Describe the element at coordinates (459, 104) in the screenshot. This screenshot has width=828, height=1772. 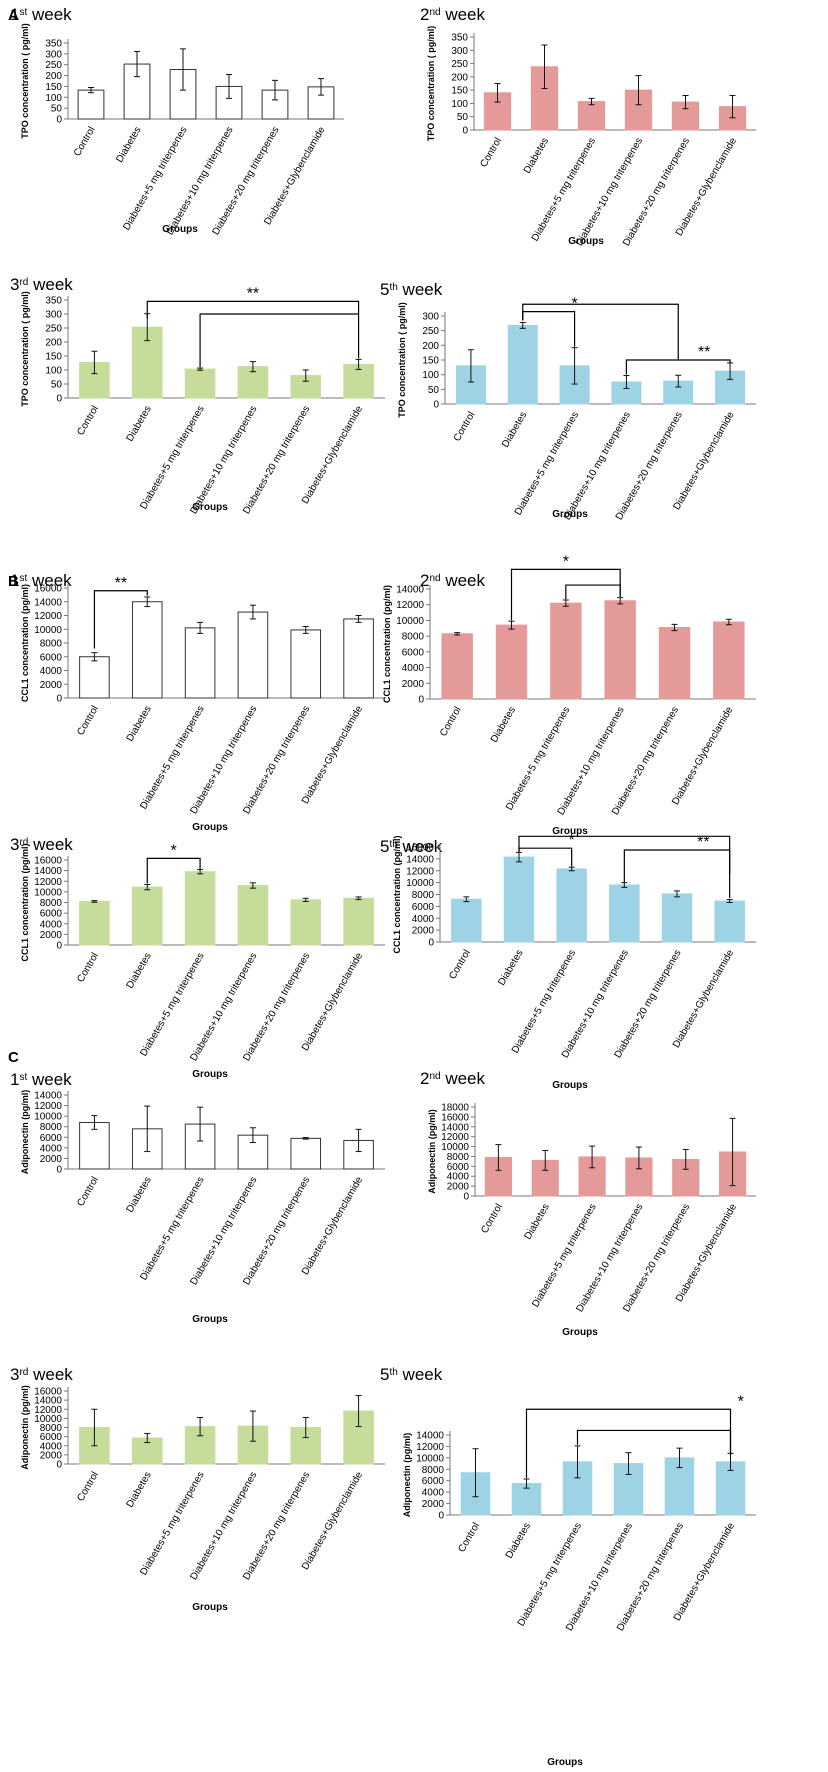
I see `y-tick-label: 100` at that location.